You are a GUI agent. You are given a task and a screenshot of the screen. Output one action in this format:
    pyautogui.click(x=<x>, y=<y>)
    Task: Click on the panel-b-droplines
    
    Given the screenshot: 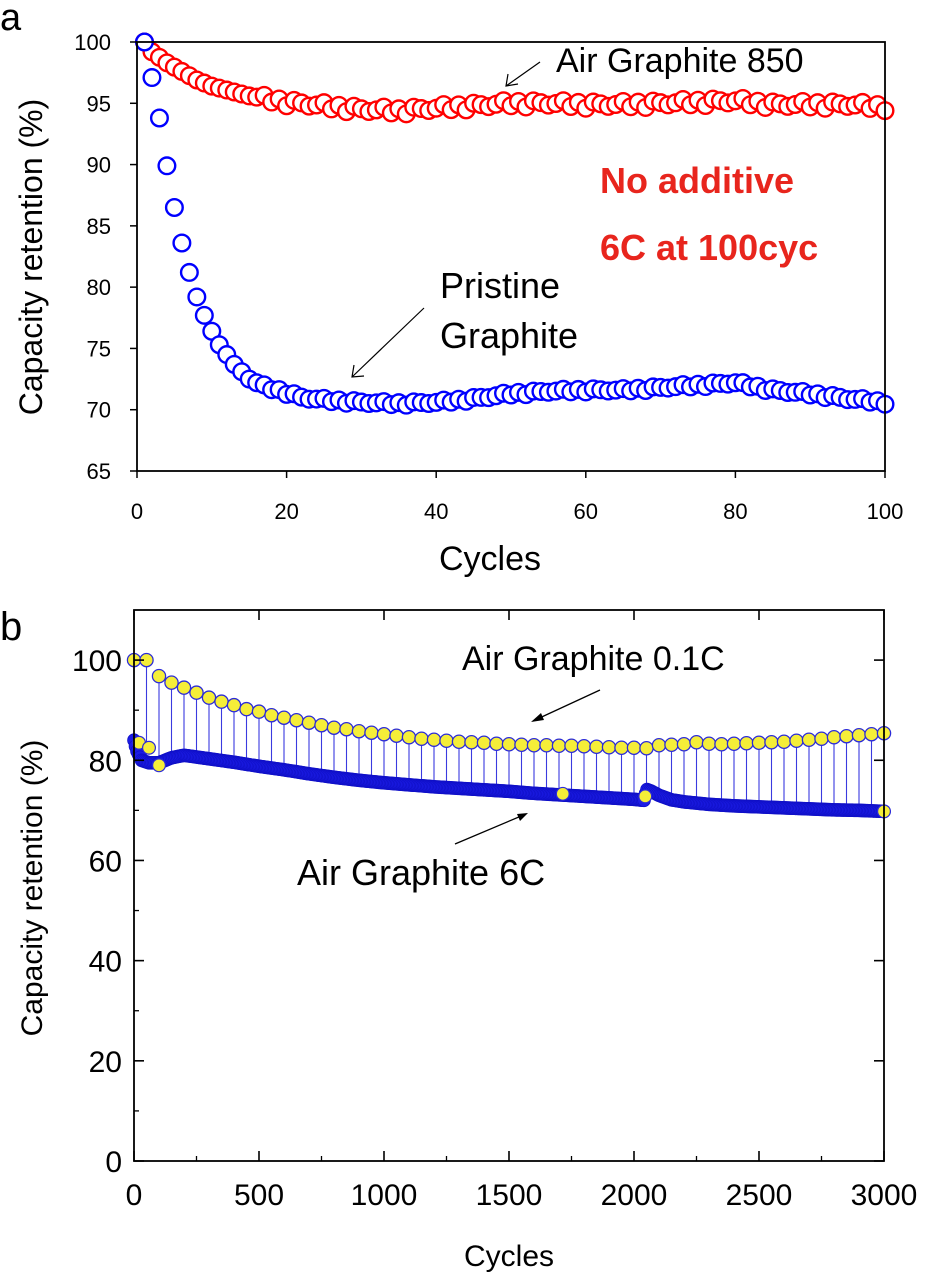 What is the action you would take?
    pyautogui.click(x=509, y=736)
    